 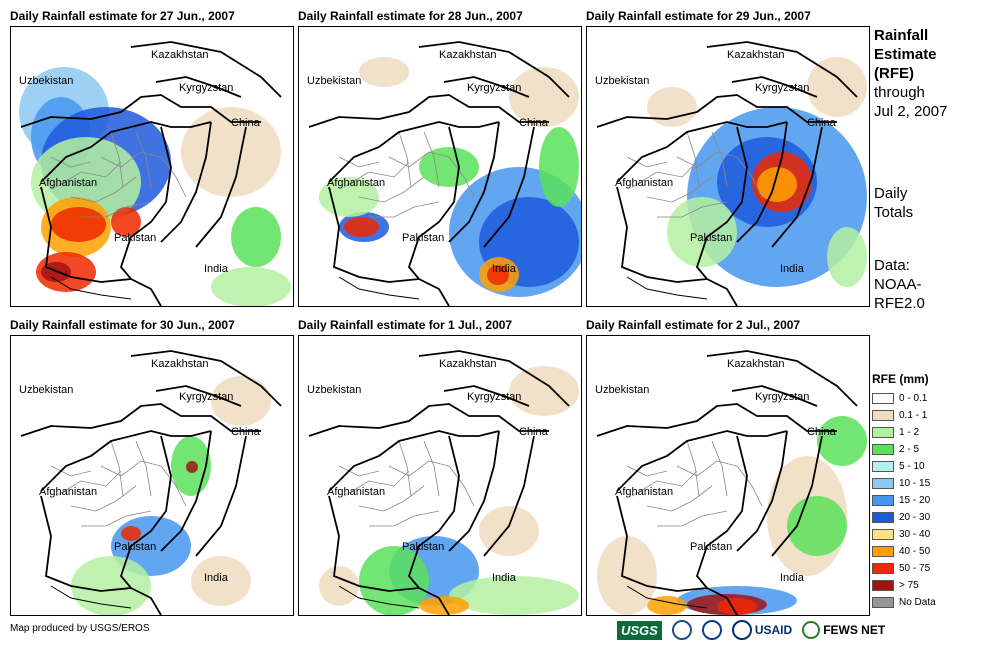 I want to click on legend-label: 1 - 2, so click(x=909, y=432).